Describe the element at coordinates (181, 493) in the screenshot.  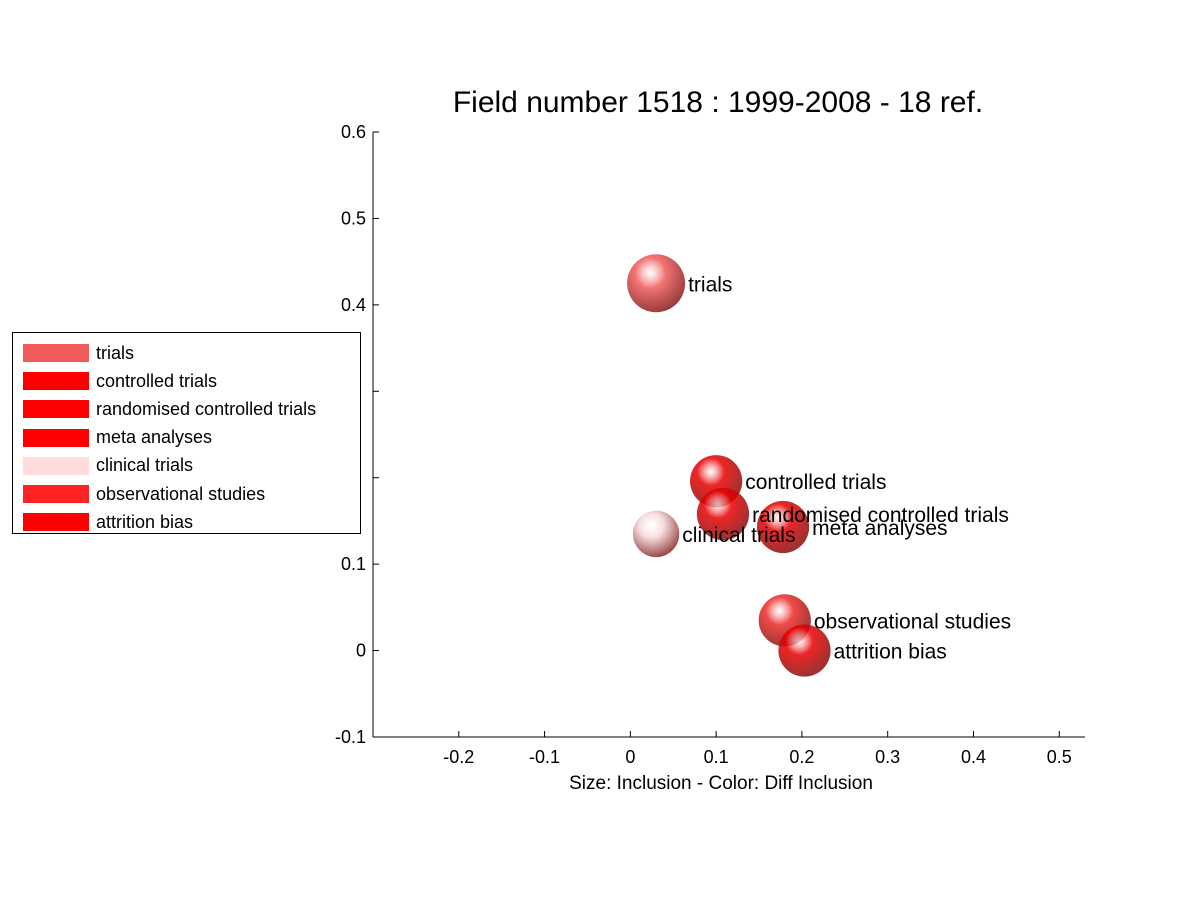
I see `legend-label: observational studies` at that location.